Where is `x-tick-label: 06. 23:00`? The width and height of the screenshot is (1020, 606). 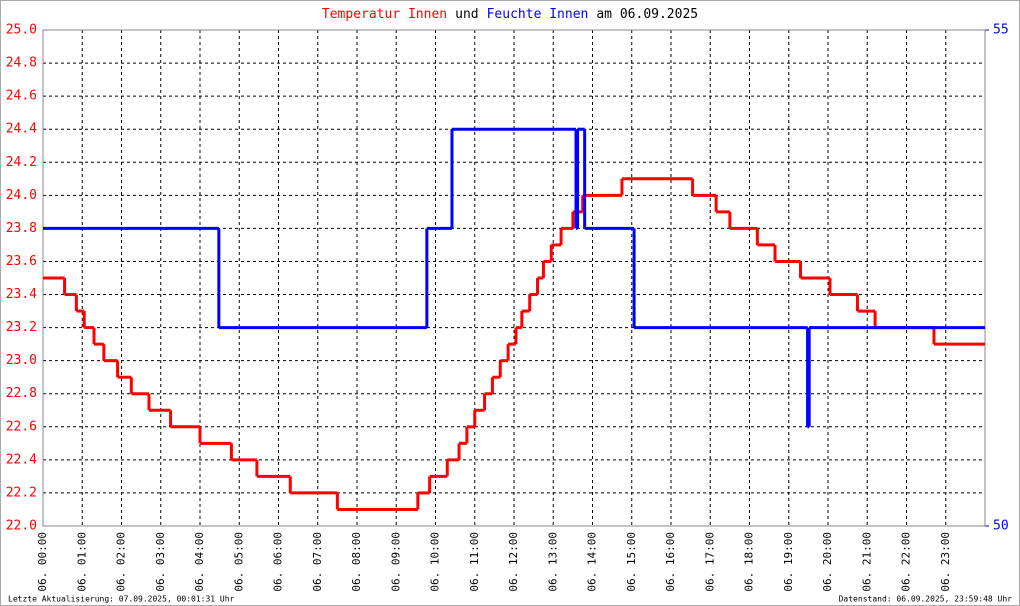
x-tick-label: 06. 23:00 is located at coordinates (945, 562).